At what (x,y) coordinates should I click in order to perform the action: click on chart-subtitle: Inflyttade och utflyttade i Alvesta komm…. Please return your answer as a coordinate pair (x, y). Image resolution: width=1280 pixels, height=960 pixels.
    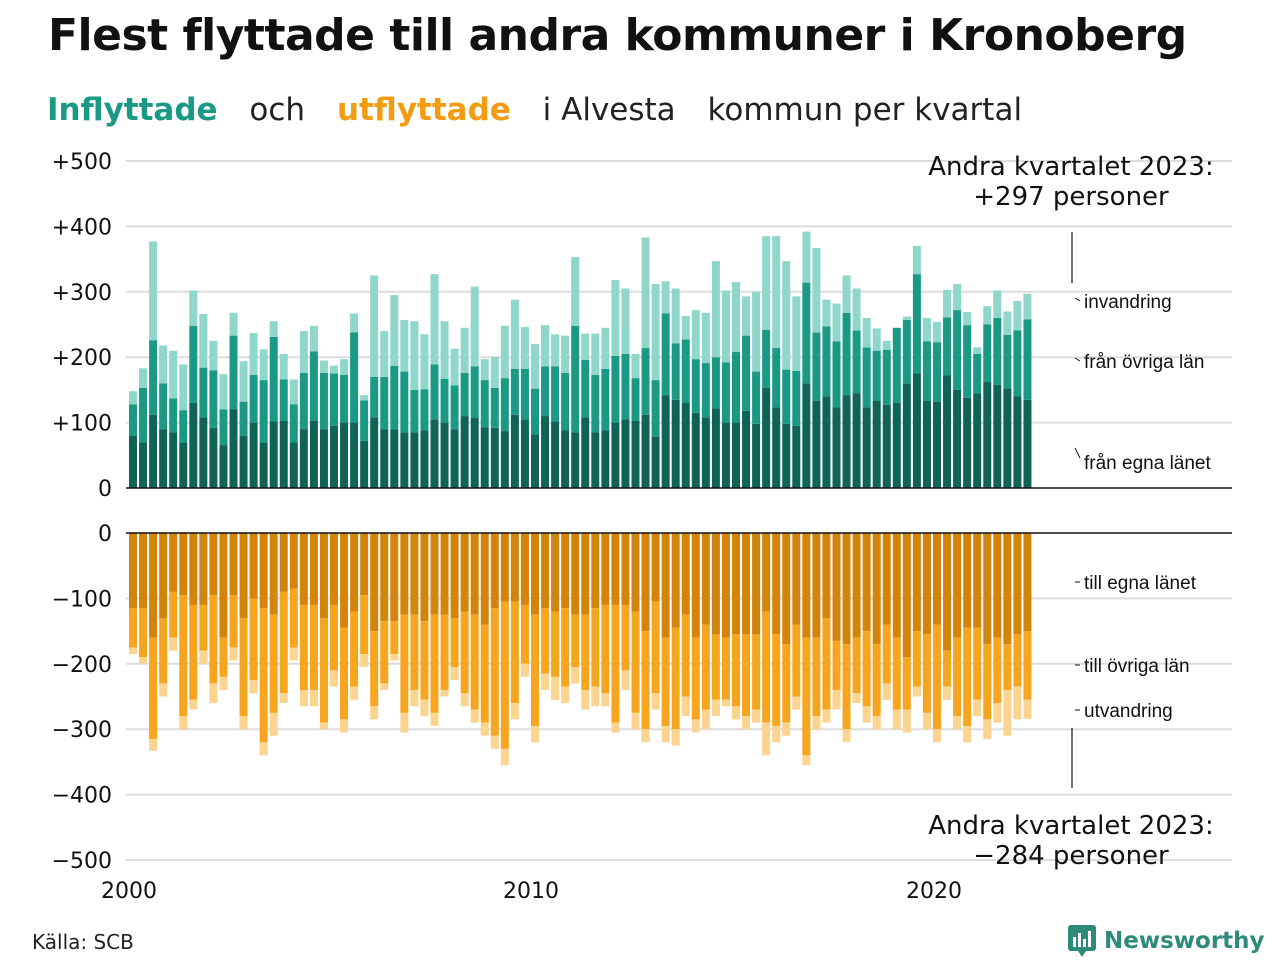
    Looking at the image, I should click on (545, 110).